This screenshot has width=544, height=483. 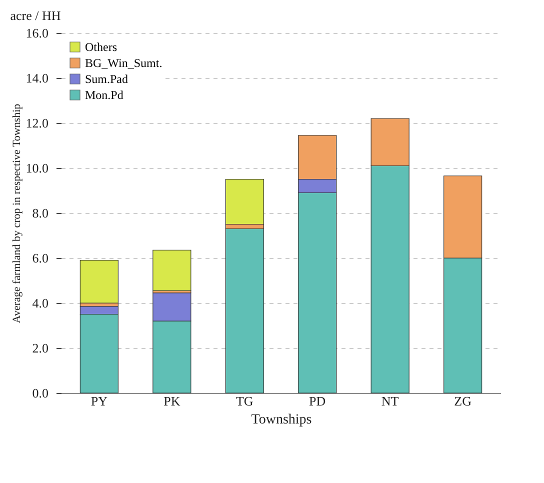 I want to click on x-tick-label: NT, so click(x=390, y=401).